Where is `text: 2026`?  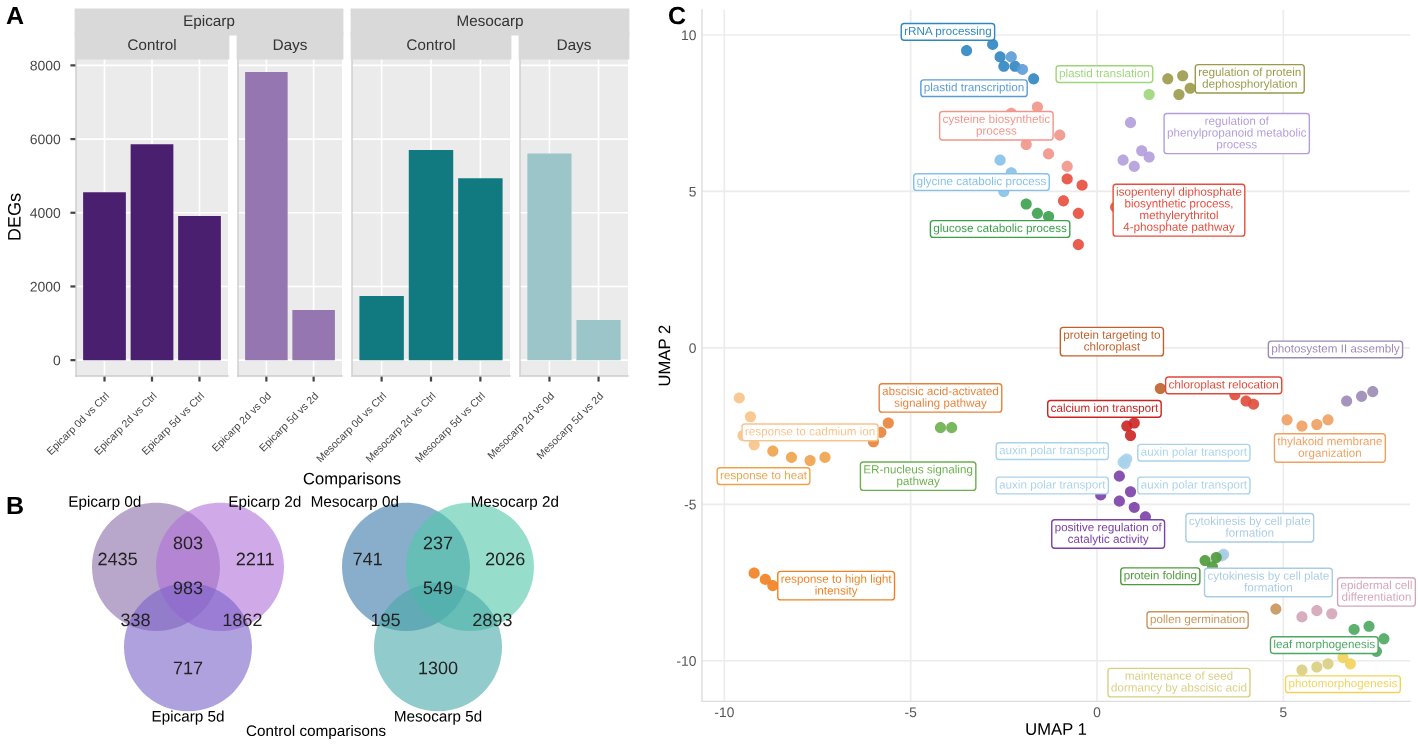
text: 2026 is located at coordinates (505, 559).